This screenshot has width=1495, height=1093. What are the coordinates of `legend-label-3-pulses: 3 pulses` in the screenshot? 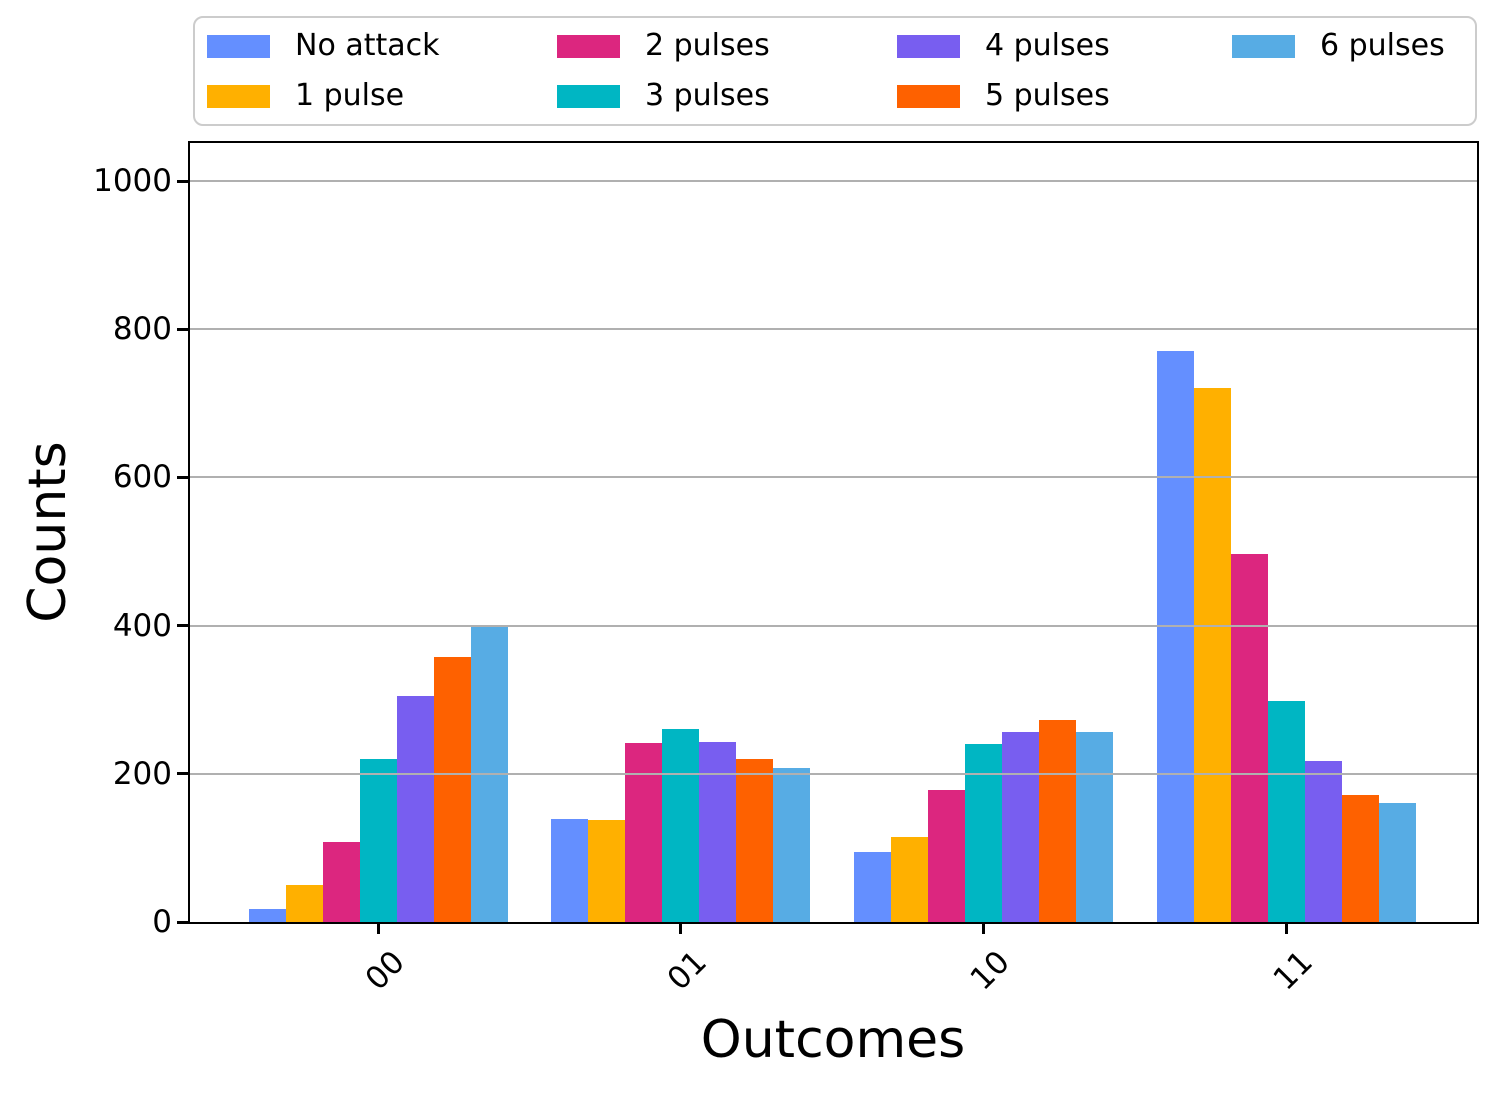 It's located at (707, 95).